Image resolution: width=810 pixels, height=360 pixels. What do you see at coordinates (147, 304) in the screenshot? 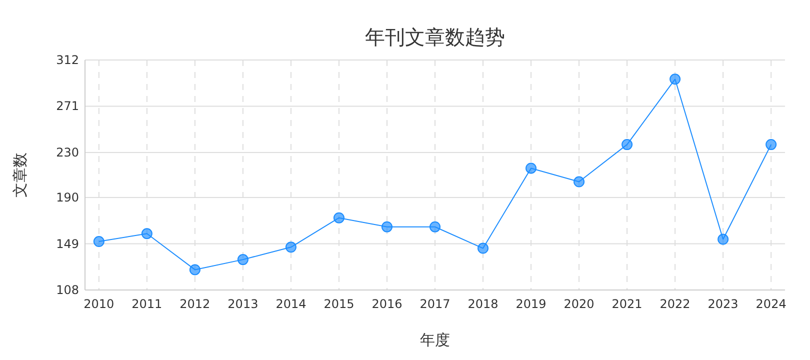
I see `x-tick-label: 2011` at bounding box center [147, 304].